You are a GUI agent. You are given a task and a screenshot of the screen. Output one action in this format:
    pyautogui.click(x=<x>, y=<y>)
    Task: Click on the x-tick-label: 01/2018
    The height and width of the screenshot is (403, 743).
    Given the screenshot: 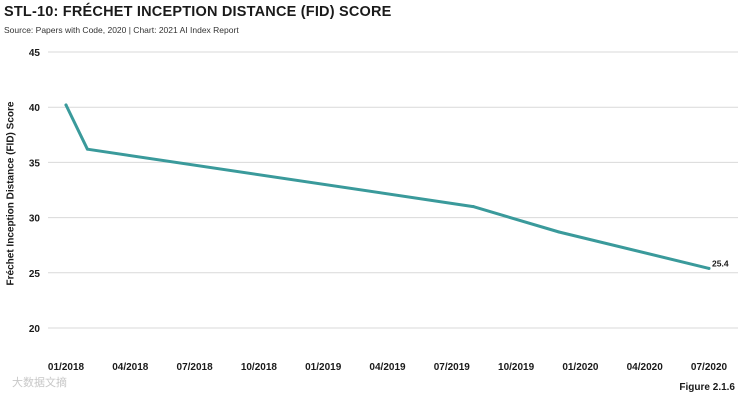 What is the action you would take?
    pyautogui.click(x=66, y=367)
    